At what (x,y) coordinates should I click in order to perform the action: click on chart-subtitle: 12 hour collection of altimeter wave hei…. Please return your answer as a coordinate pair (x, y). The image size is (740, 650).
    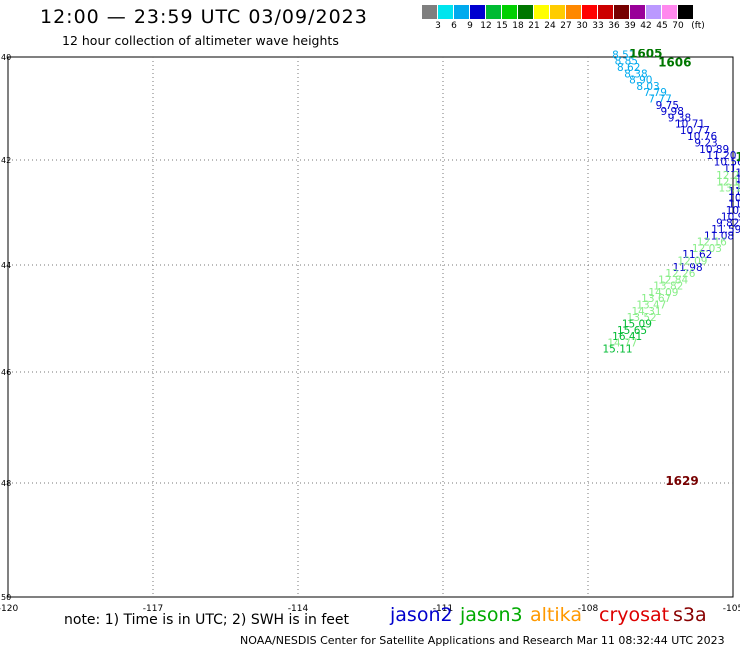
    Looking at the image, I should click on (200, 40).